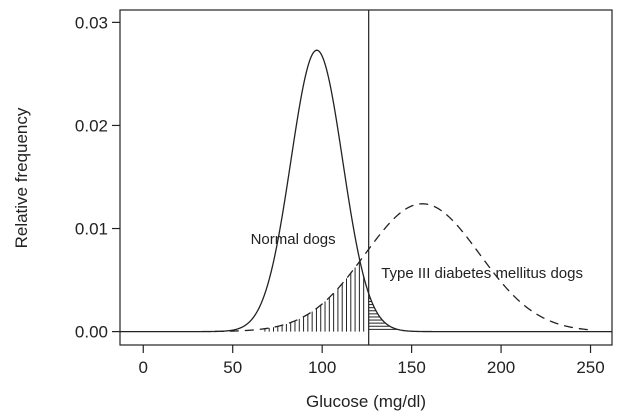 Image resolution: width=641 pixels, height=417 pixels. I want to click on y-axis-title: Relative frequency, so click(21, 177).